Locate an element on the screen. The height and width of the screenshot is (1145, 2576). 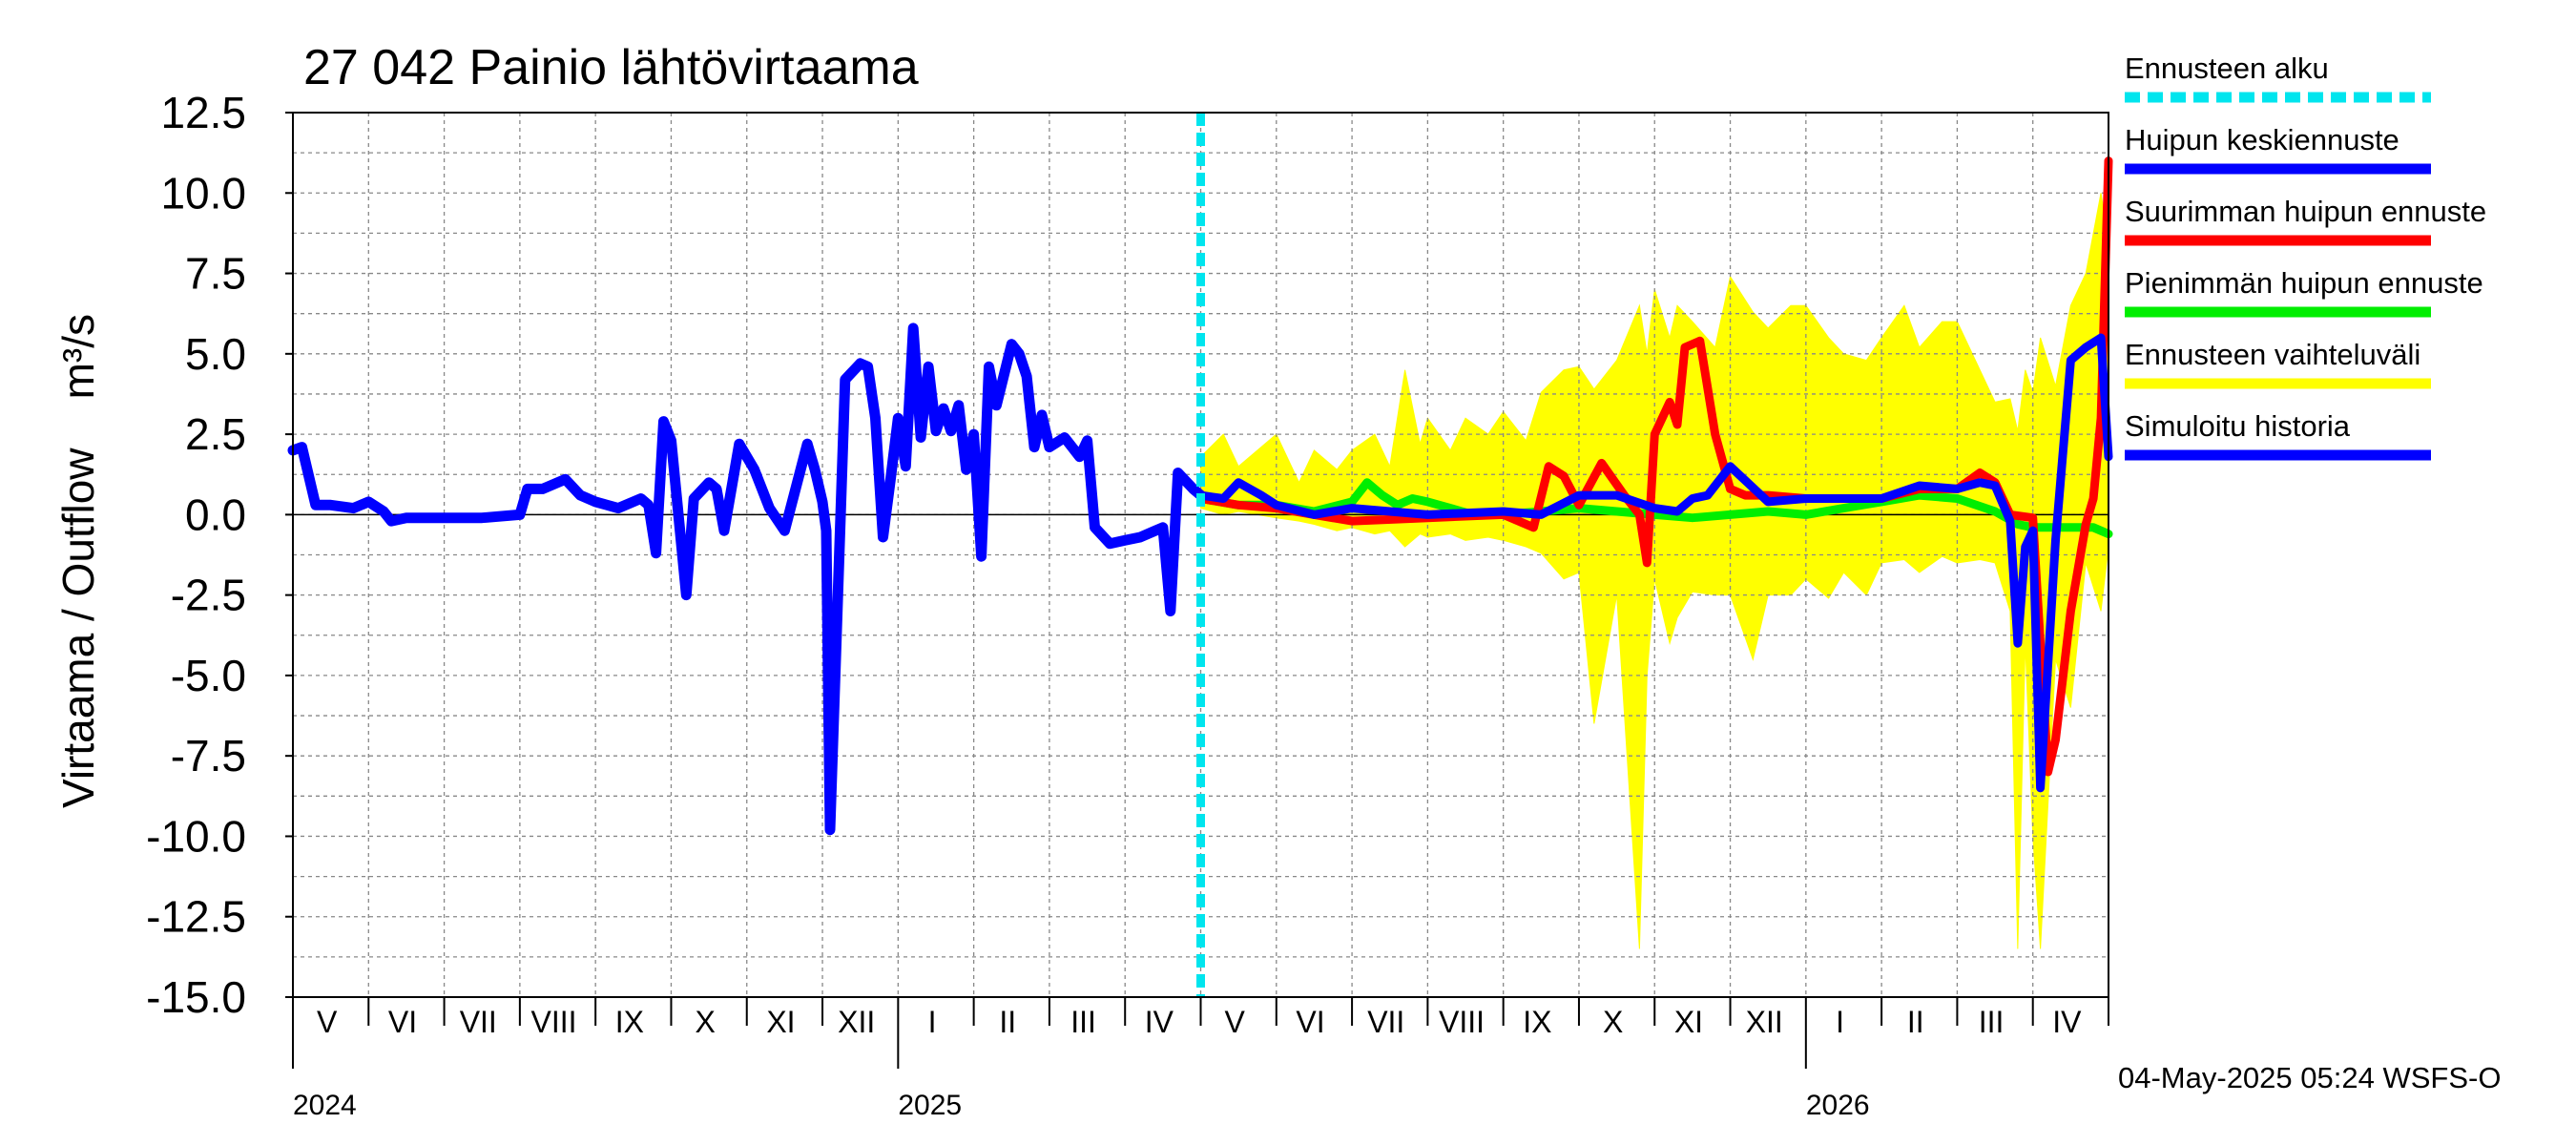
y-tick-label: -2.5 is located at coordinates (208, 596).